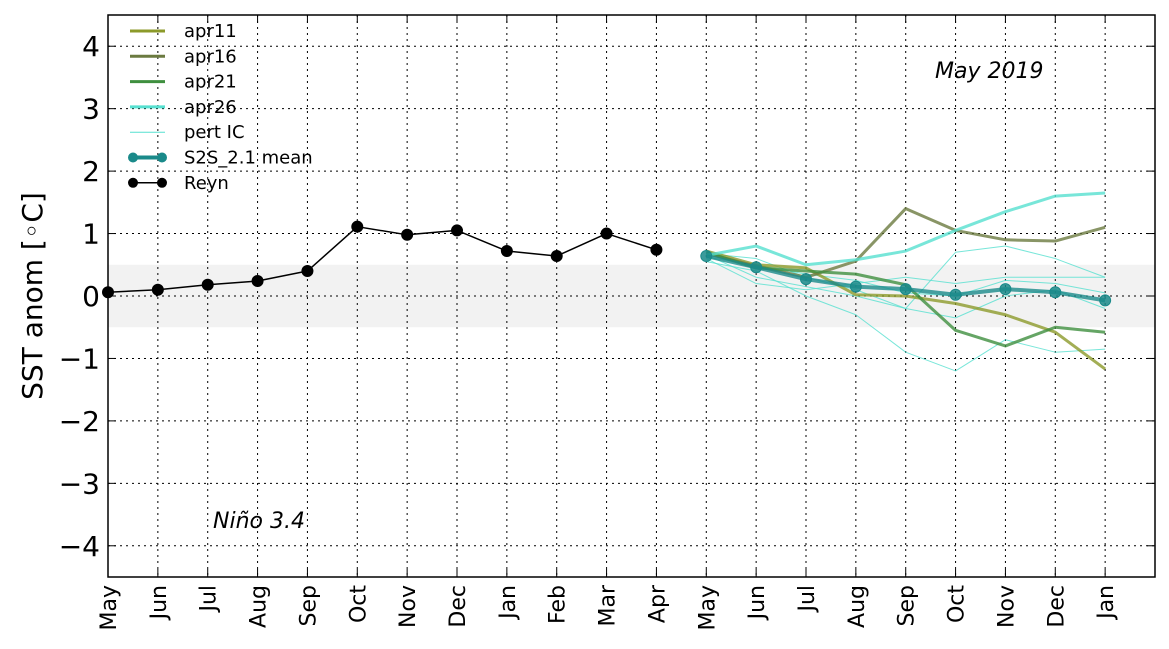  Describe the element at coordinates (558, 604) in the screenshot. I see `x-tick-label: Feb` at that location.